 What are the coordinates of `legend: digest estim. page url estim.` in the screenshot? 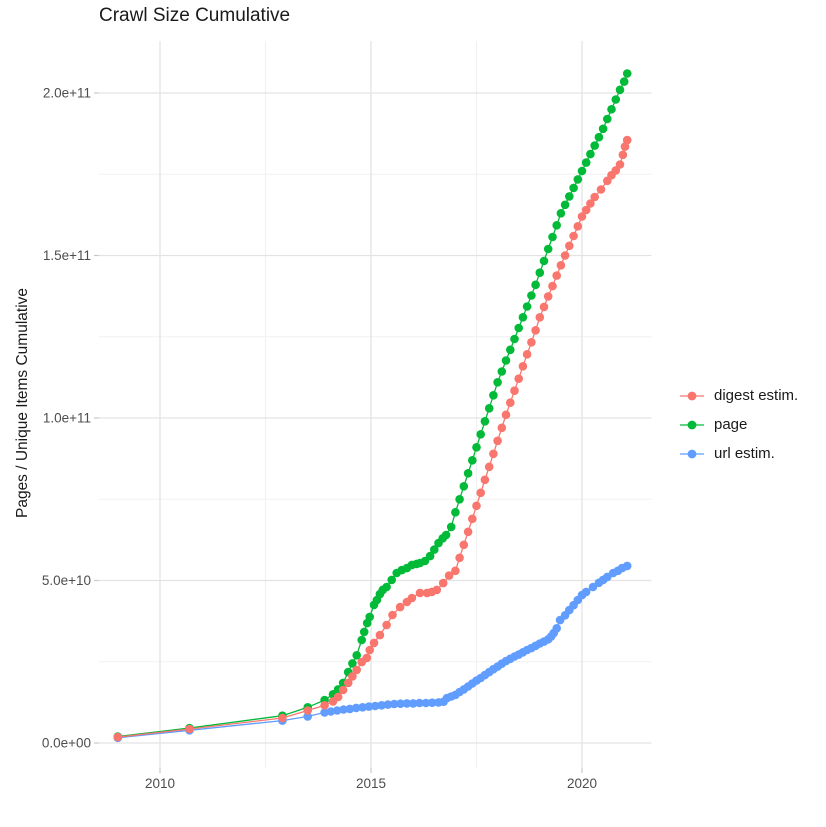 It's located at (738, 424).